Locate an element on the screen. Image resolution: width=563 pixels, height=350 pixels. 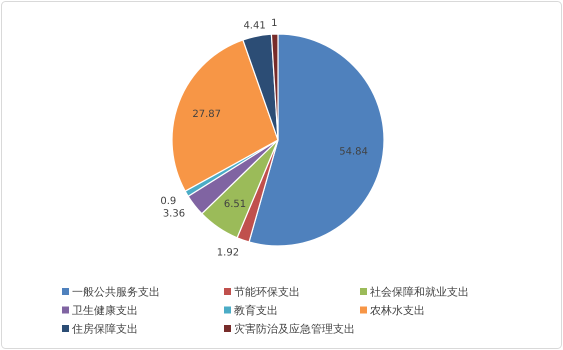
data-label: 3.36 is located at coordinates (174, 214).